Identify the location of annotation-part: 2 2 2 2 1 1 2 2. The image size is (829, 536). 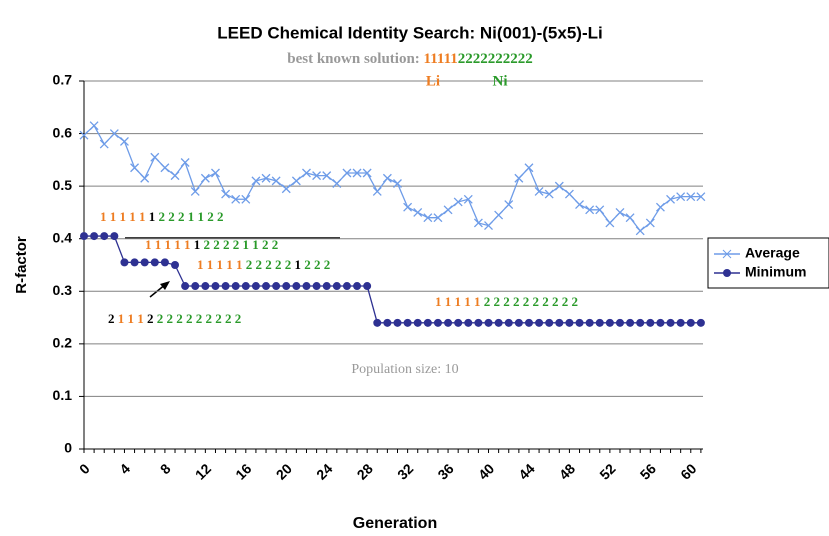
(241, 244).